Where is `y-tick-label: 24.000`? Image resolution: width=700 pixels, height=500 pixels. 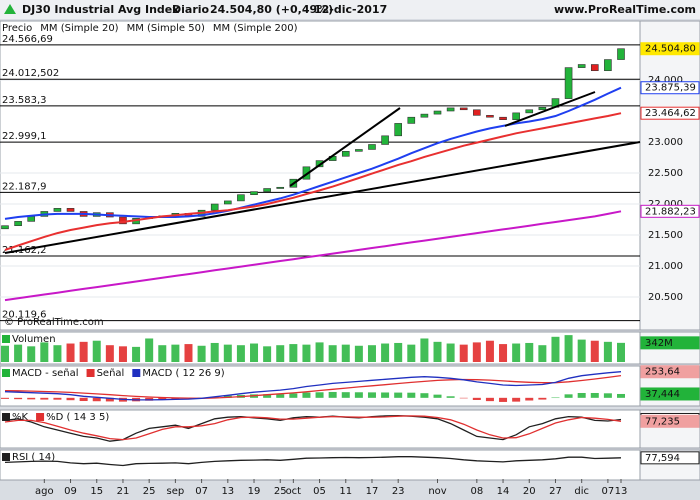
y-tick-label: 24.000 is located at coordinates (665, 80).